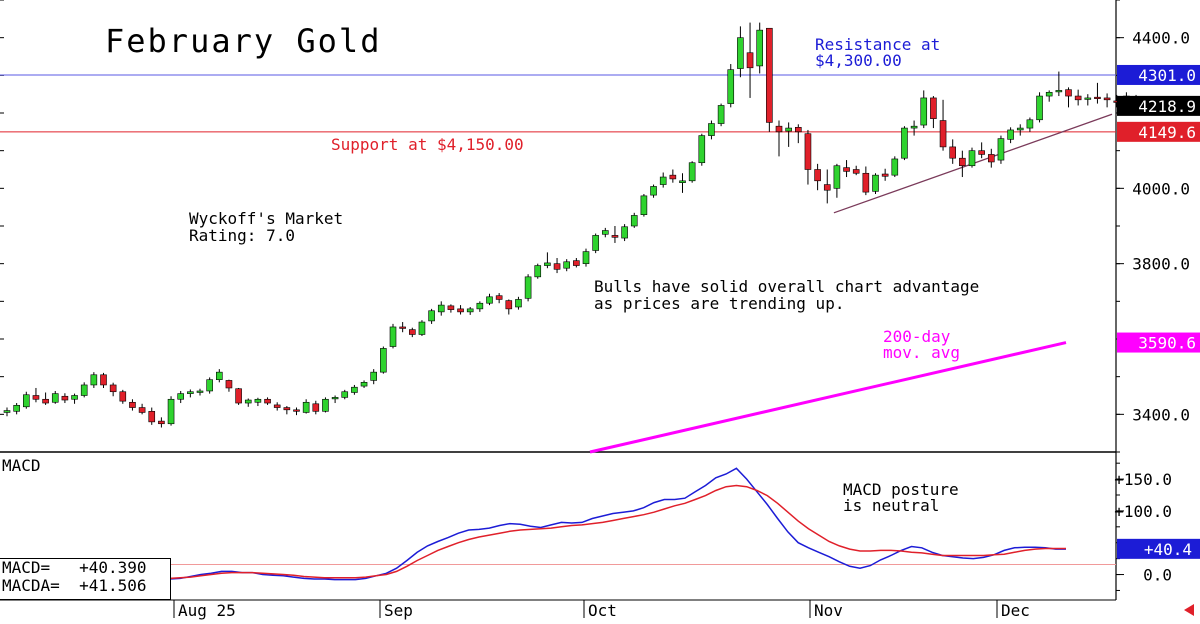 This screenshot has height=624, width=1200. What do you see at coordinates (617, 532) in the screenshot?
I see `macd-signal-line` at bounding box center [617, 532].